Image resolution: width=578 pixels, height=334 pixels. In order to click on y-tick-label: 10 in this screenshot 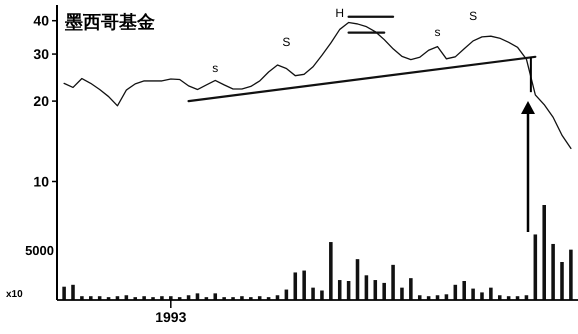, I will do `click(41, 181)`.